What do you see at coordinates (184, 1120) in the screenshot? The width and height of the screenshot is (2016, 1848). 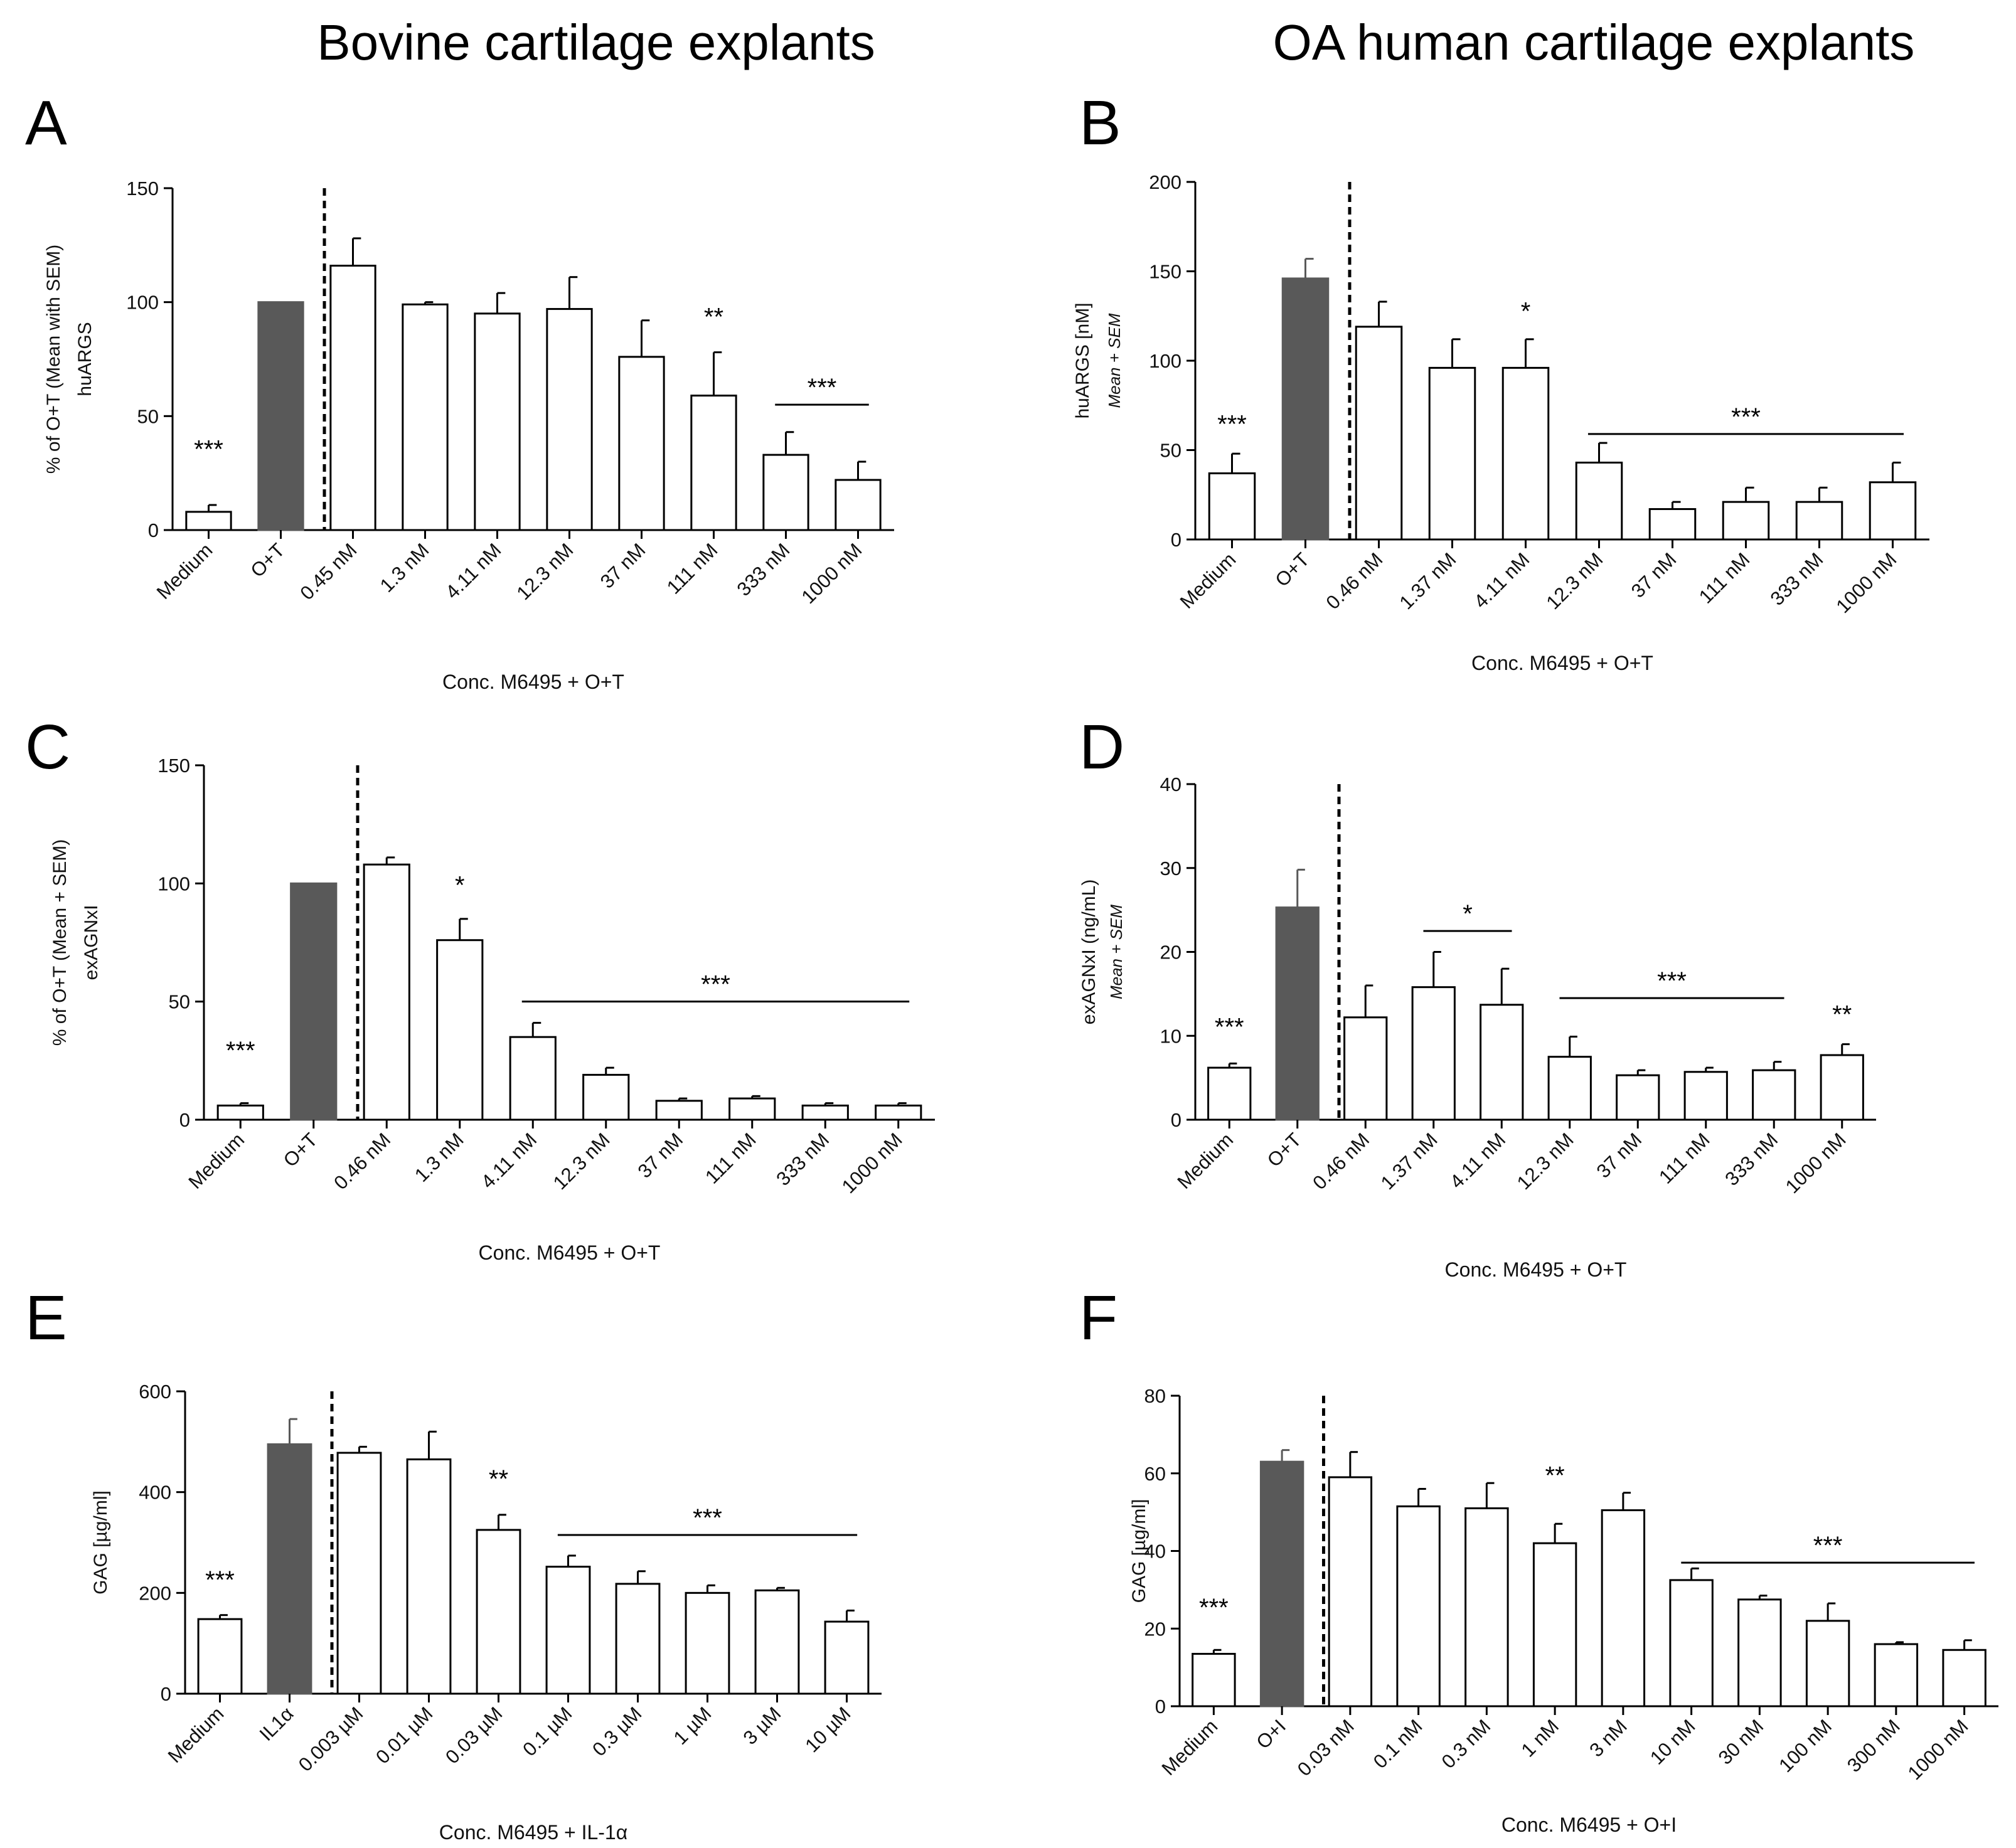 I see `panel-c-y-tick-label: 0` at bounding box center [184, 1120].